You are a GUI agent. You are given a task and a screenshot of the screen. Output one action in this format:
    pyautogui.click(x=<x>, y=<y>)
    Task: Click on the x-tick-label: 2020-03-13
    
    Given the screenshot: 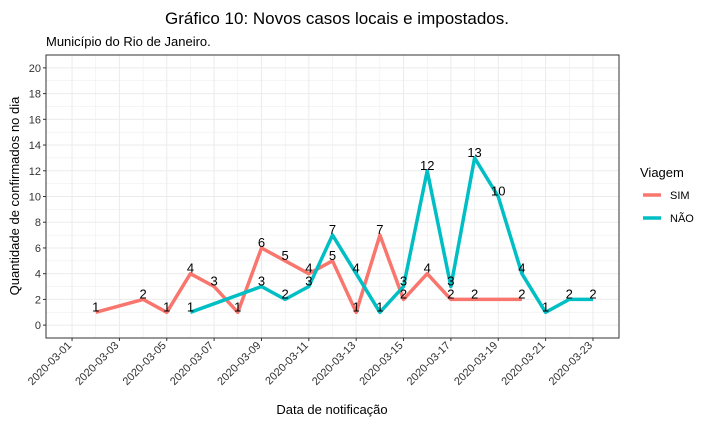 What is the action you would take?
    pyautogui.click(x=334, y=364)
    